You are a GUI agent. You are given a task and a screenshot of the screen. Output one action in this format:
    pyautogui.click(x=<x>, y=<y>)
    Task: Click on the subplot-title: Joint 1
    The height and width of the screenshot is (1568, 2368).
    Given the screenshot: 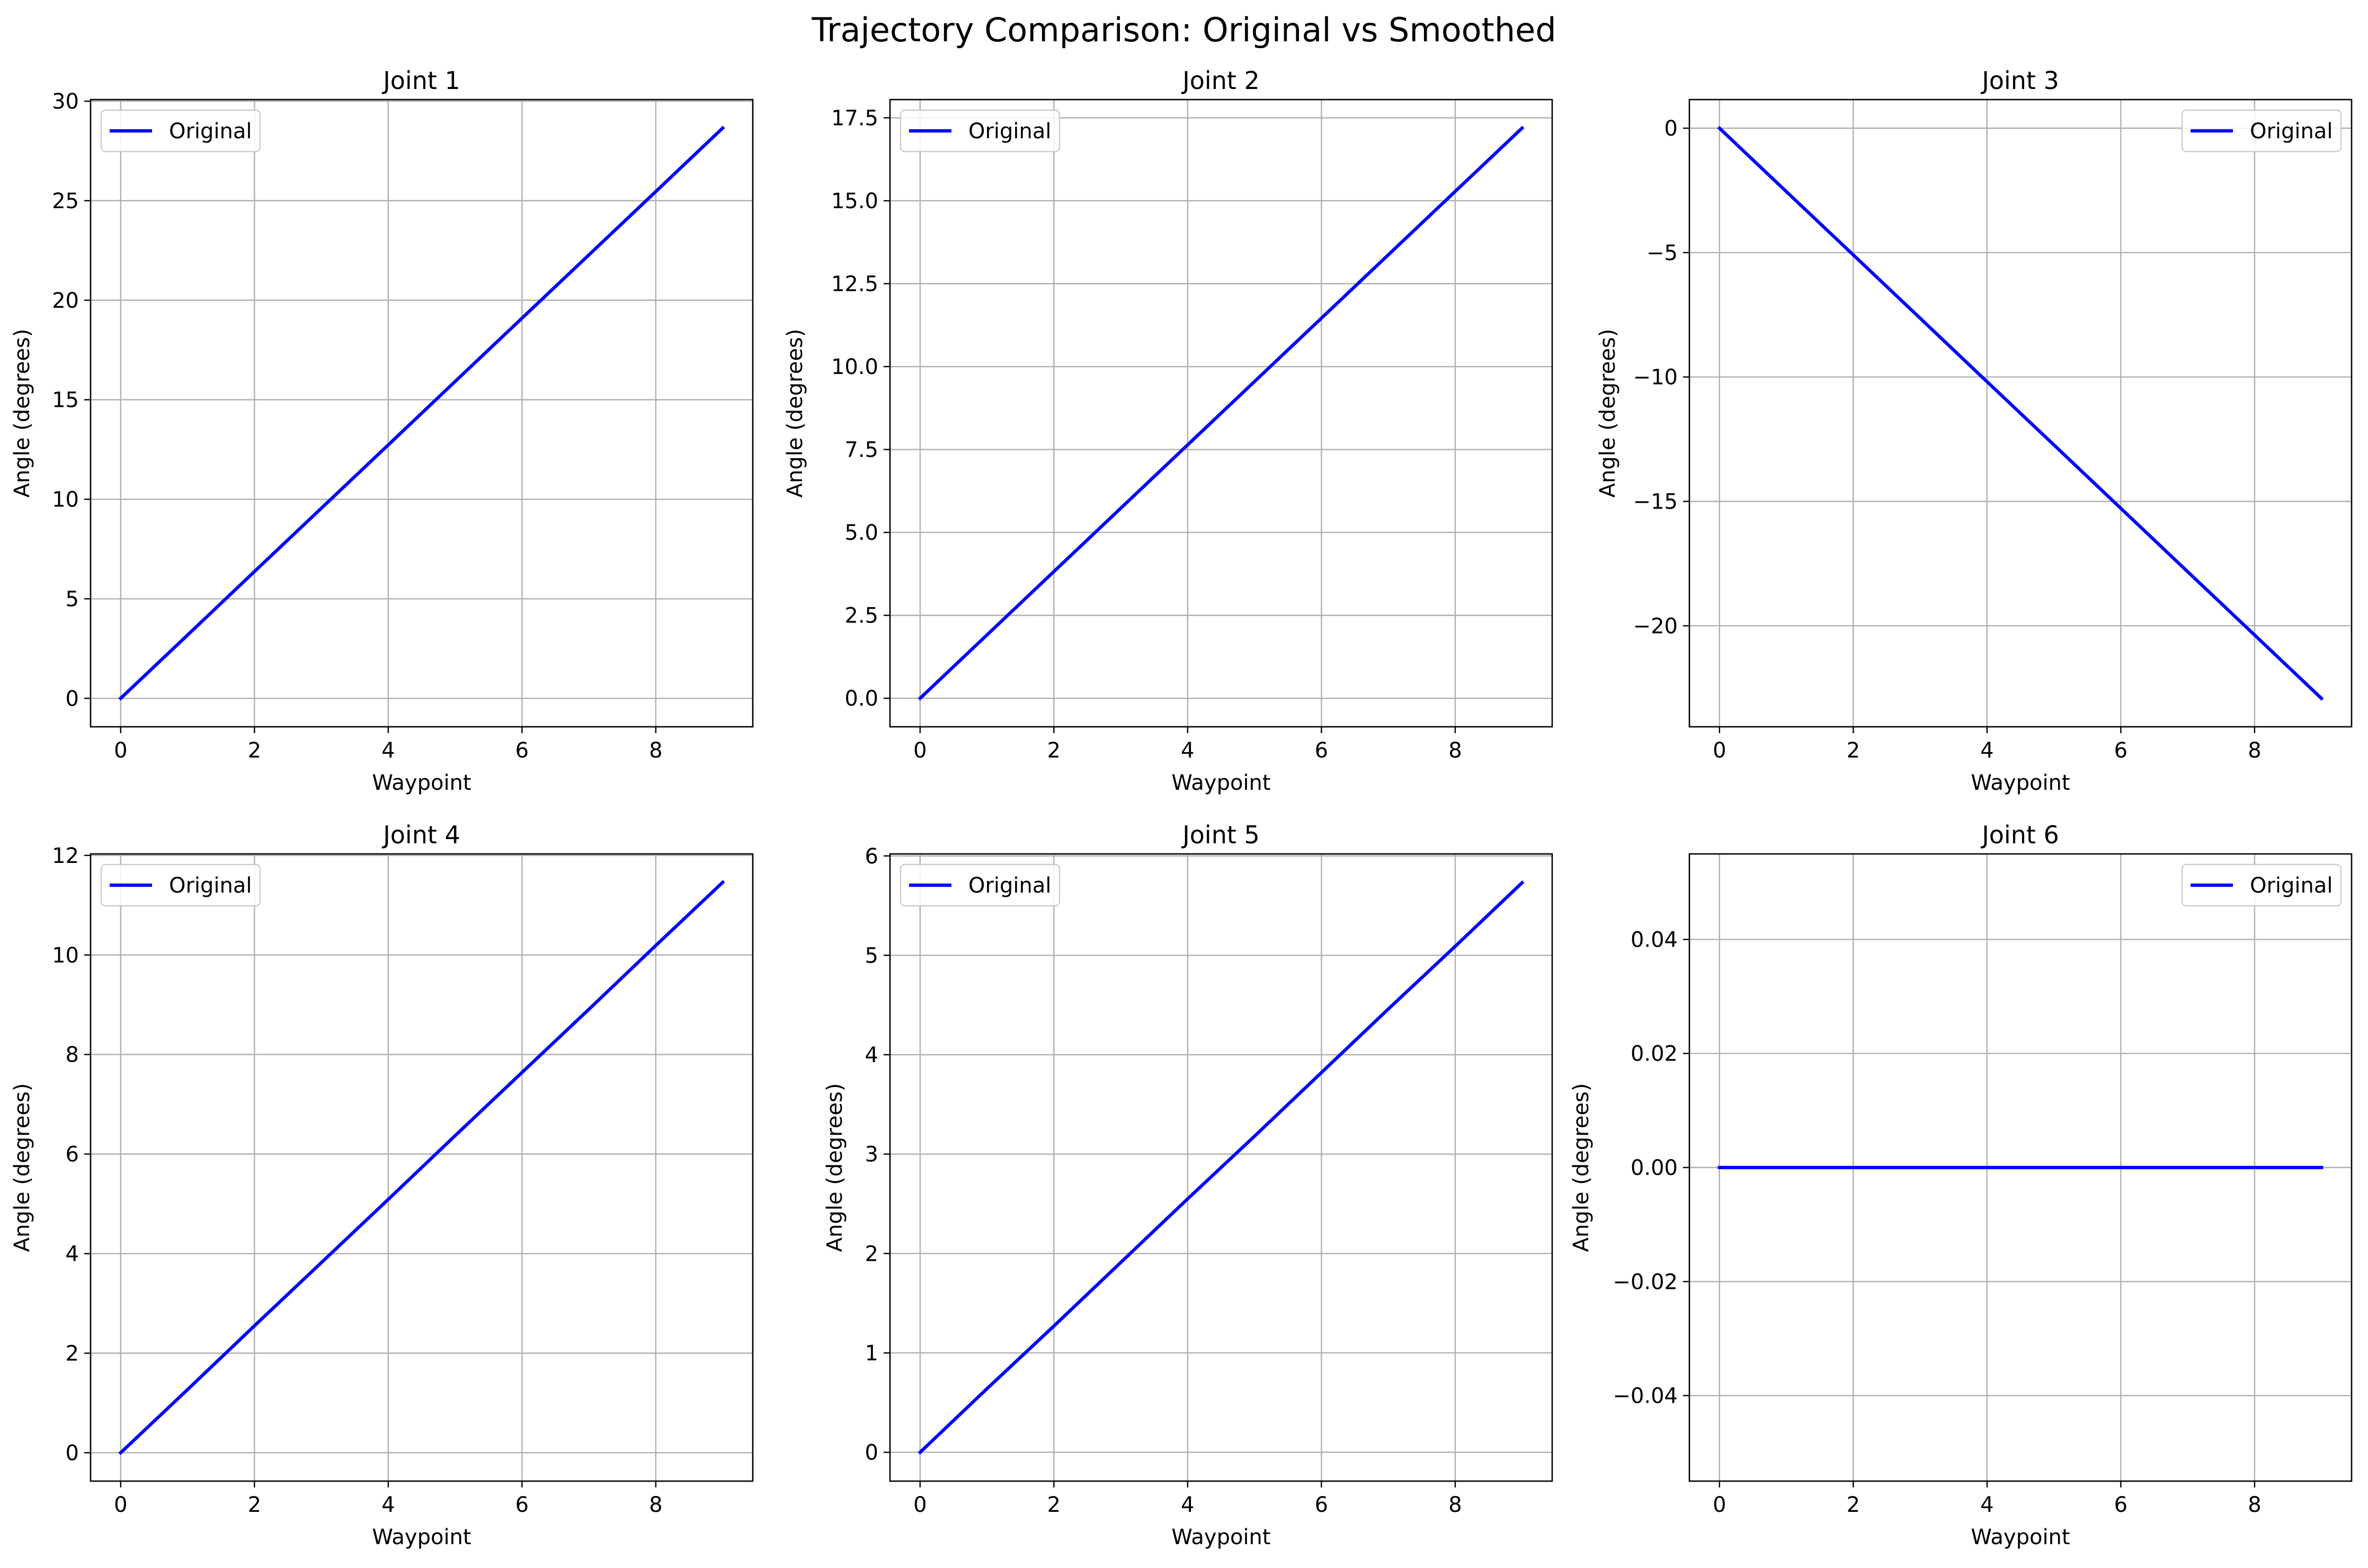 What is the action you would take?
    pyautogui.click(x=420, y=81)
    